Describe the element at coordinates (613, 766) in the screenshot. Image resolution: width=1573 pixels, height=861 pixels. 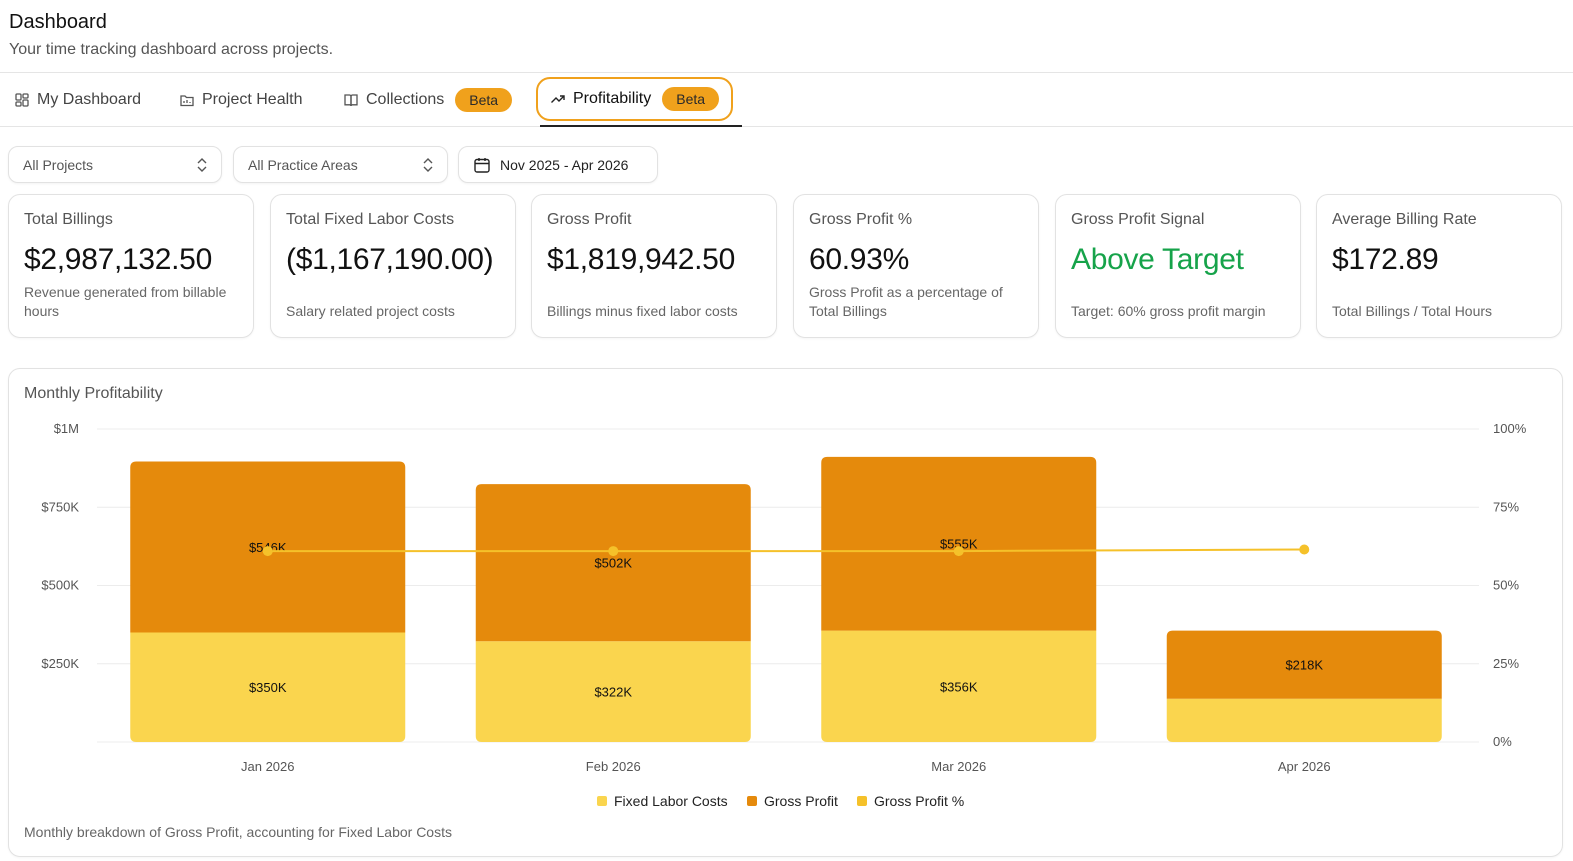
I see `x-tick-label: Feb 2026` at that location.